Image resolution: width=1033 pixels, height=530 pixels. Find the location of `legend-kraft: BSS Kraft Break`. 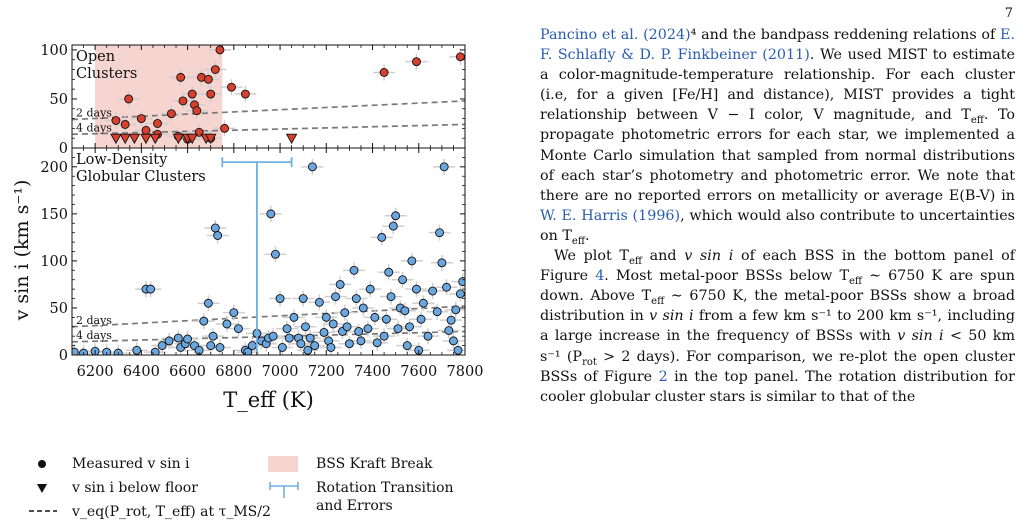

legend-kraft: BSS Kraft Break is located at coordinates (374, 464).